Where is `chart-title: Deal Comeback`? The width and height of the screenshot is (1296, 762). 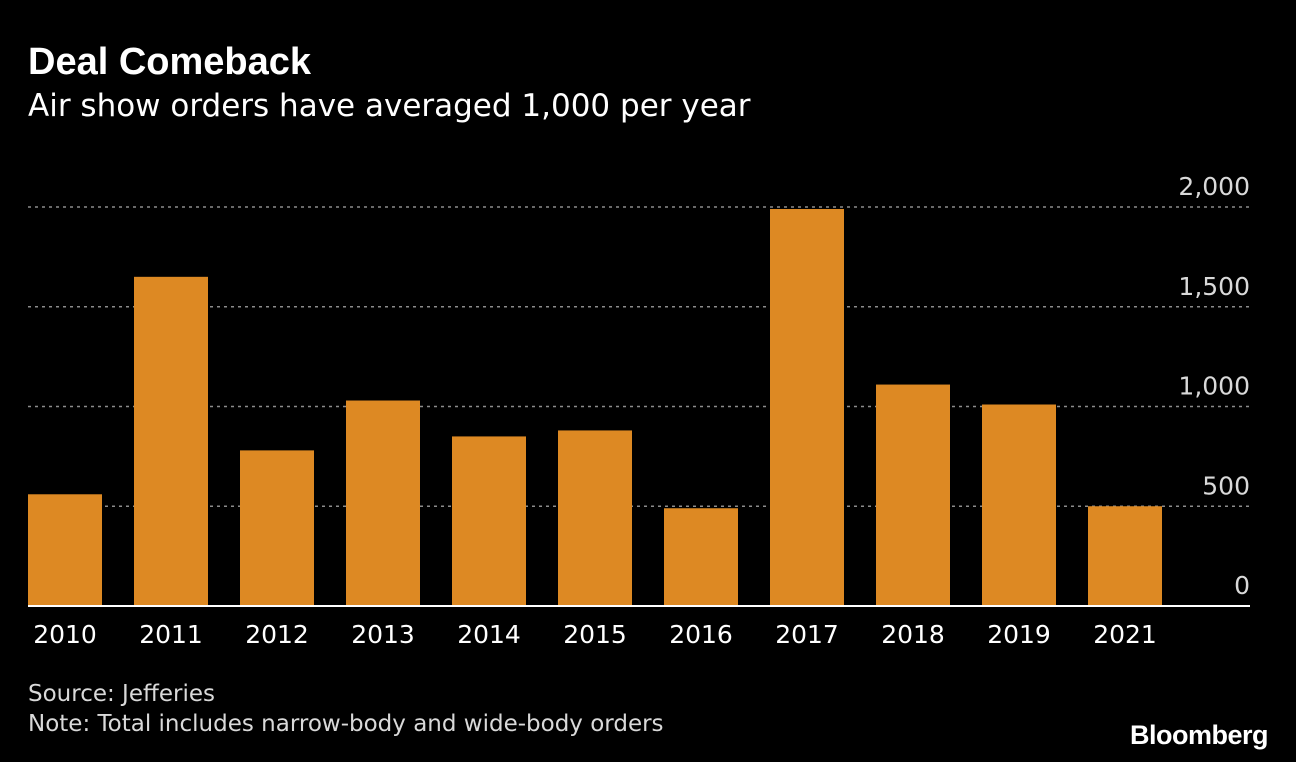
chart-title: Deal Comeback is located at coordinates (170, 62).